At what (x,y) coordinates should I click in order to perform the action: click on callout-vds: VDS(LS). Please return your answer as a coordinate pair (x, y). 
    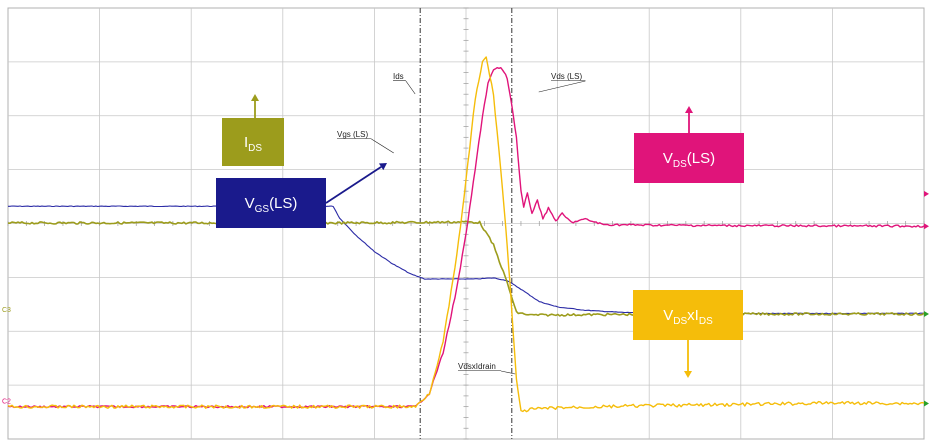
    Looking at the image, I should click on (689, 144).